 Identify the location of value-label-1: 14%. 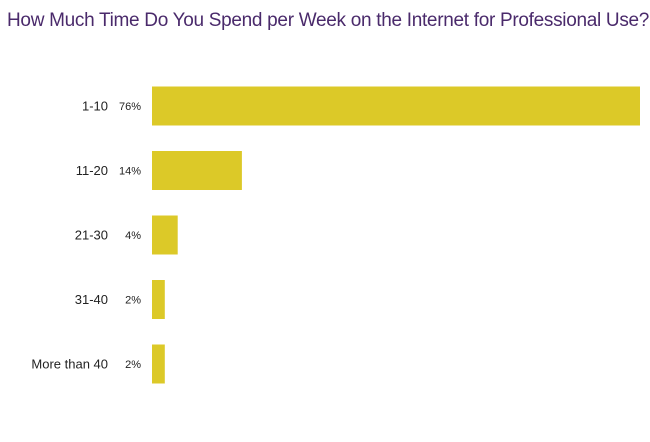
(130, 172).